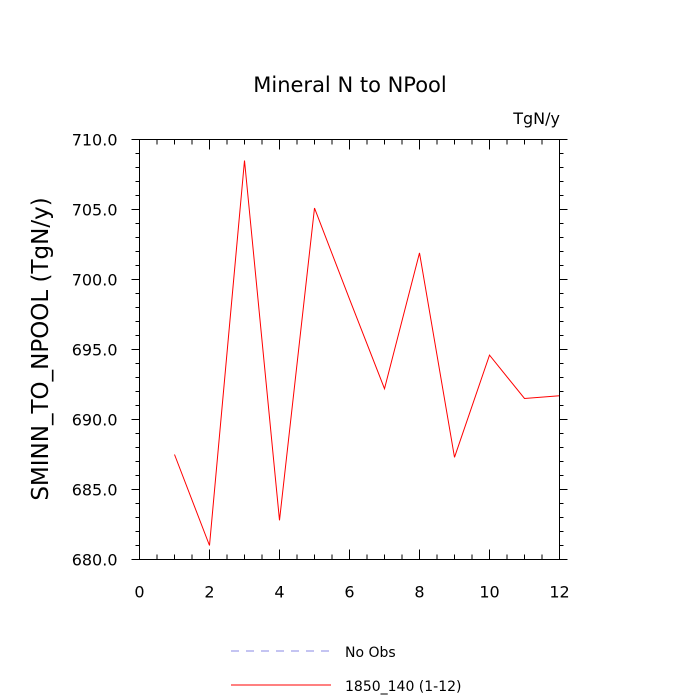  Describe the element at coordinates (370, 653) in the screenshot. I see `legend-label: No Obs` at that location.